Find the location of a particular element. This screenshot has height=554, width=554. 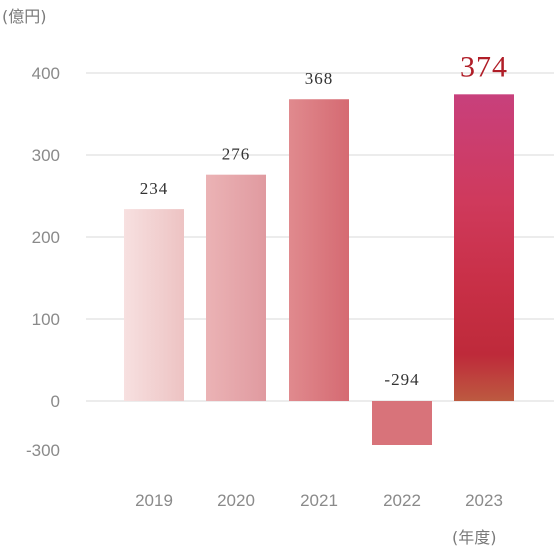

value-label-2021: 368 is located at coordinates (319, 78).